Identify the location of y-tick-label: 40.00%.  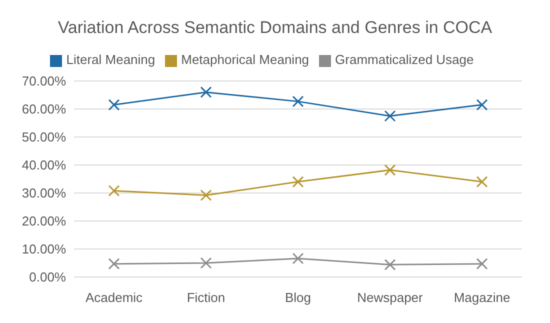
(44, 165).